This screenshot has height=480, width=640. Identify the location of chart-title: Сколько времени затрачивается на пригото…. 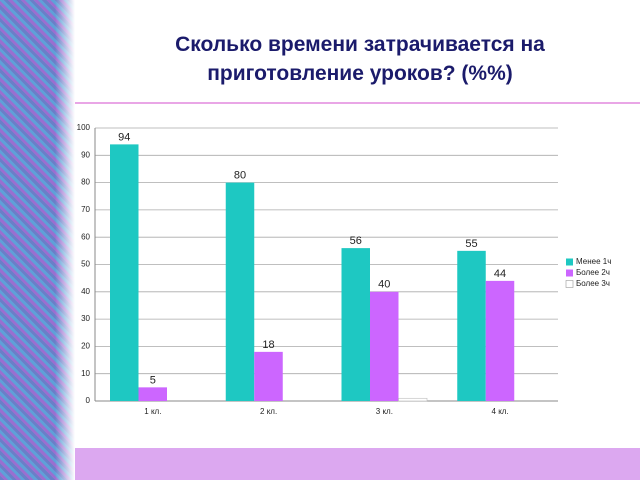
(360, 59).